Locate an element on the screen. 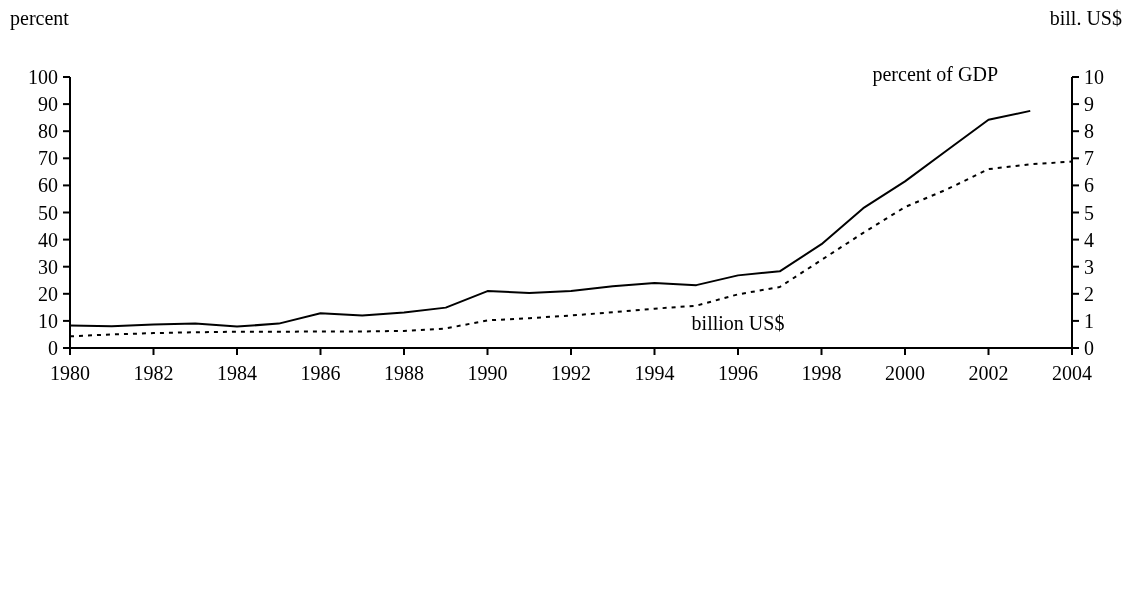 The width and height of the screenshot is (1131, 601). y-tick-label: 20 is located at coordinates (48, 293).